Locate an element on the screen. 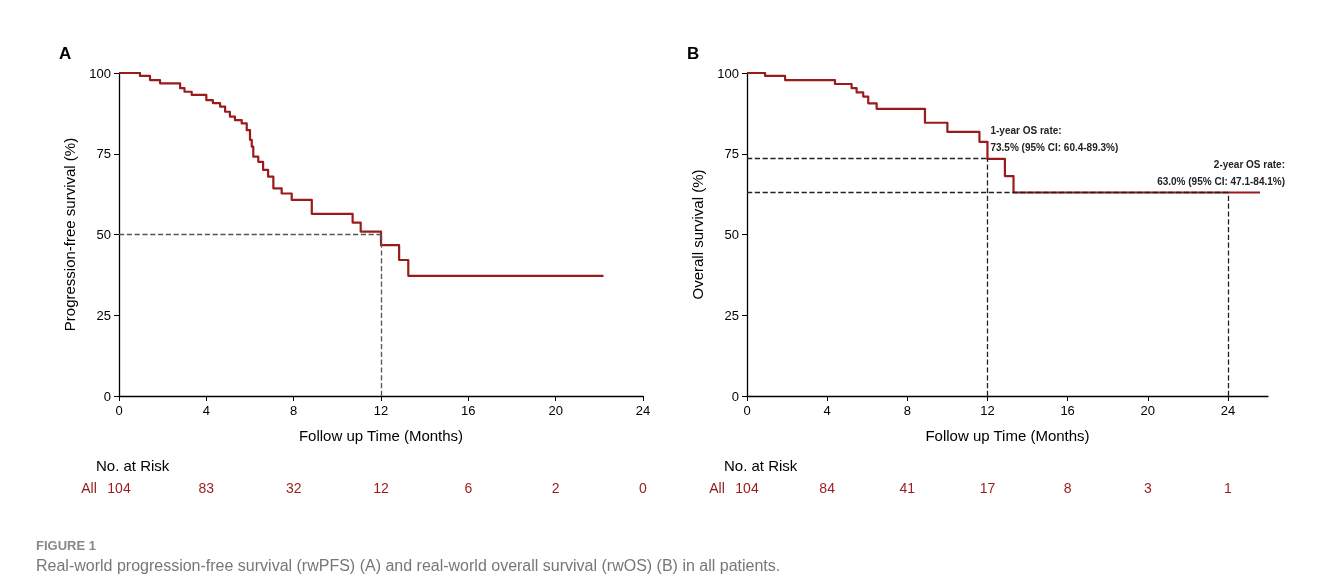 This screenshot has height=584, width=1323. text: 1 is located at coordinates (1228, 488).